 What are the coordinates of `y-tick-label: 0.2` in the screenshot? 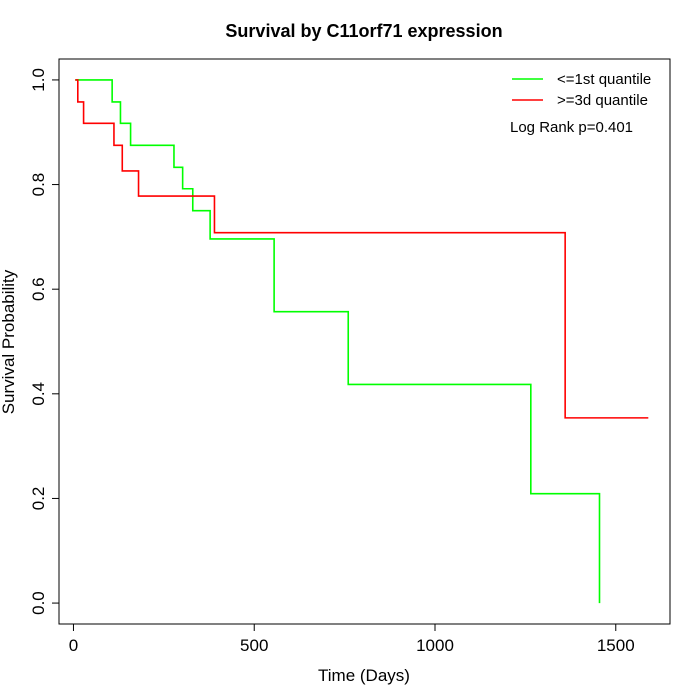 It's located at (38, 499).